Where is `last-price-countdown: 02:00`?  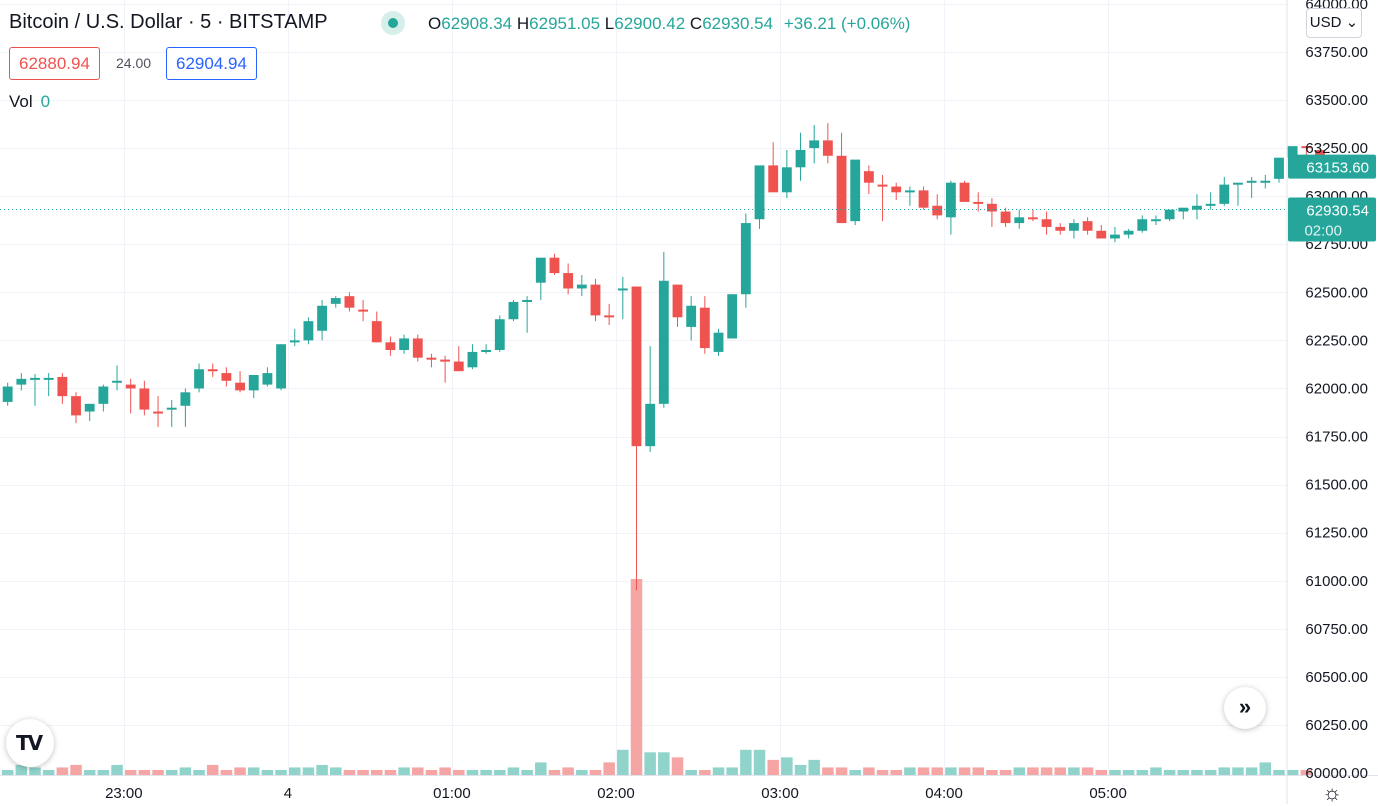
last-price-countdown: 02:00 is located at coordinates (1323, 231).